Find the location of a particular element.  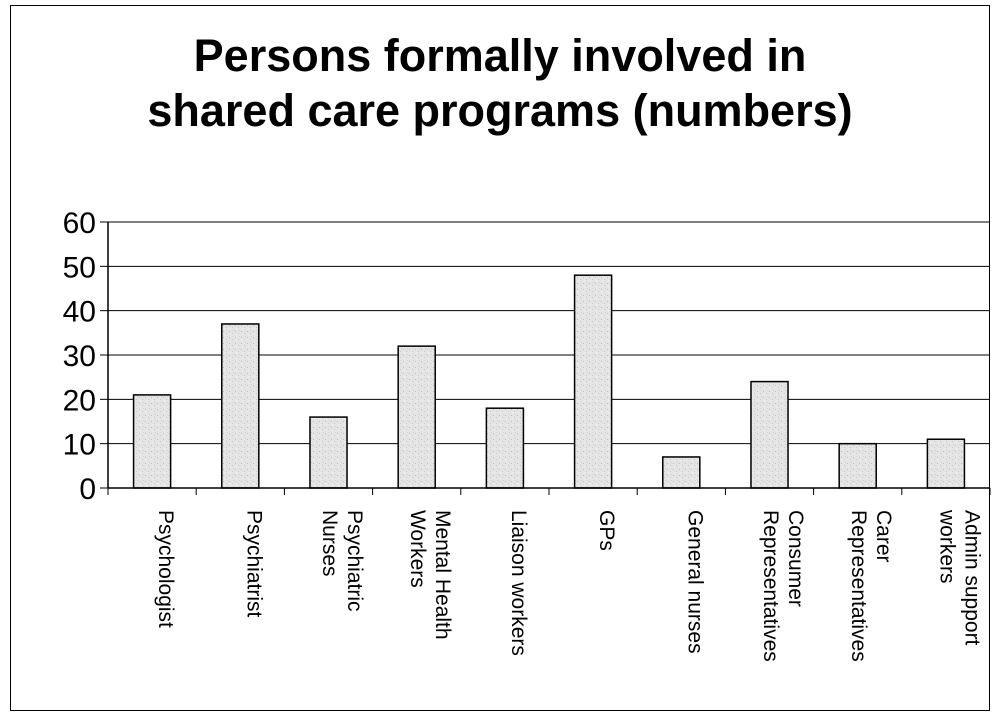

x-category-label: Workers is located at coordinates (417, 549).